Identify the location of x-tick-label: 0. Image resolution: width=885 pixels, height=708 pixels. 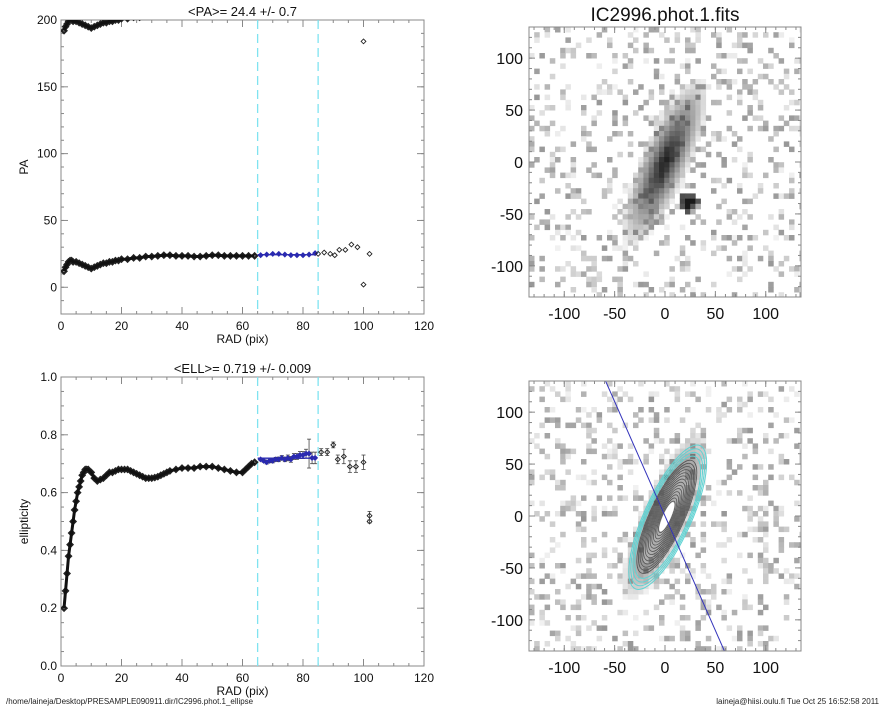
(665, 668).